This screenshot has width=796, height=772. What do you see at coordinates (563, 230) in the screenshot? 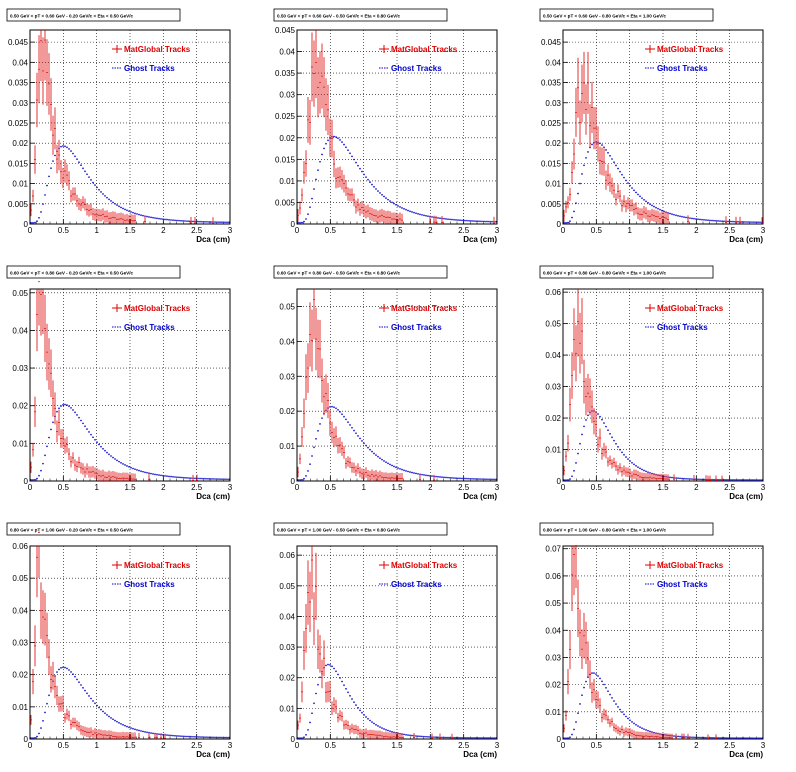
I see `x-tick-label: 0` at bounding box center [563, 230].